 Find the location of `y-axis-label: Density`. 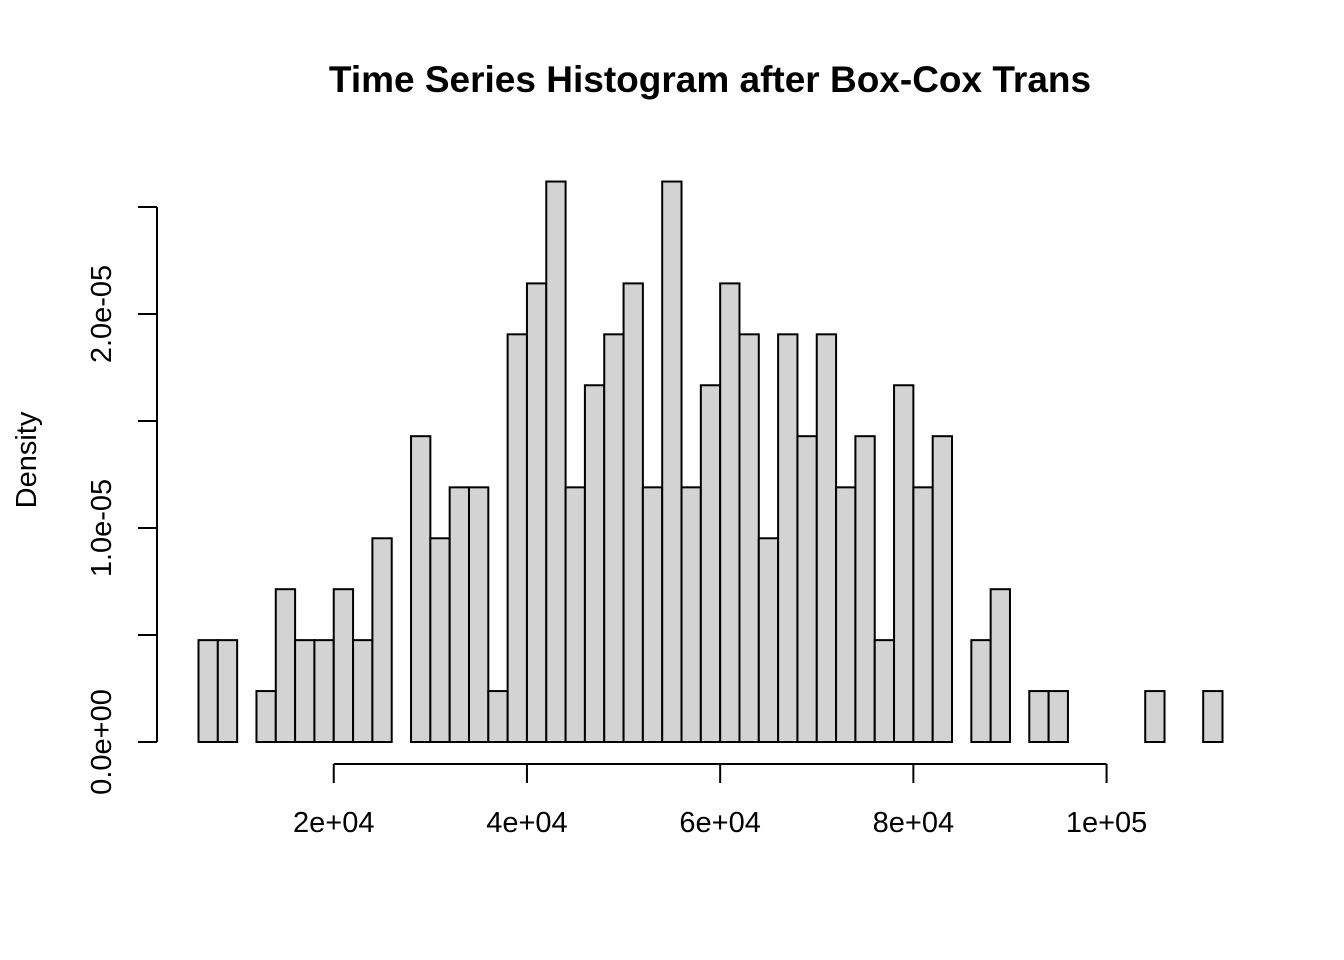

y-axis-label: Density is located at coordinates (27, 459).